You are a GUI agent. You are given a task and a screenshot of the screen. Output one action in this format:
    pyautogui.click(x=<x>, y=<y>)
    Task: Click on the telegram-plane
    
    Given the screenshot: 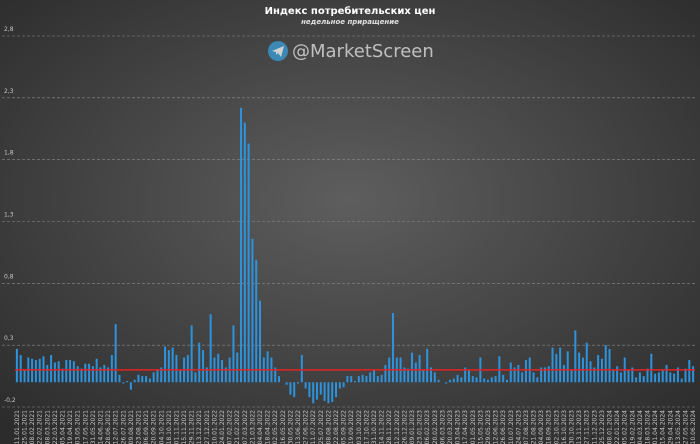 What is the action you would take?
    pyautogui.click(x=278, y=51)
    